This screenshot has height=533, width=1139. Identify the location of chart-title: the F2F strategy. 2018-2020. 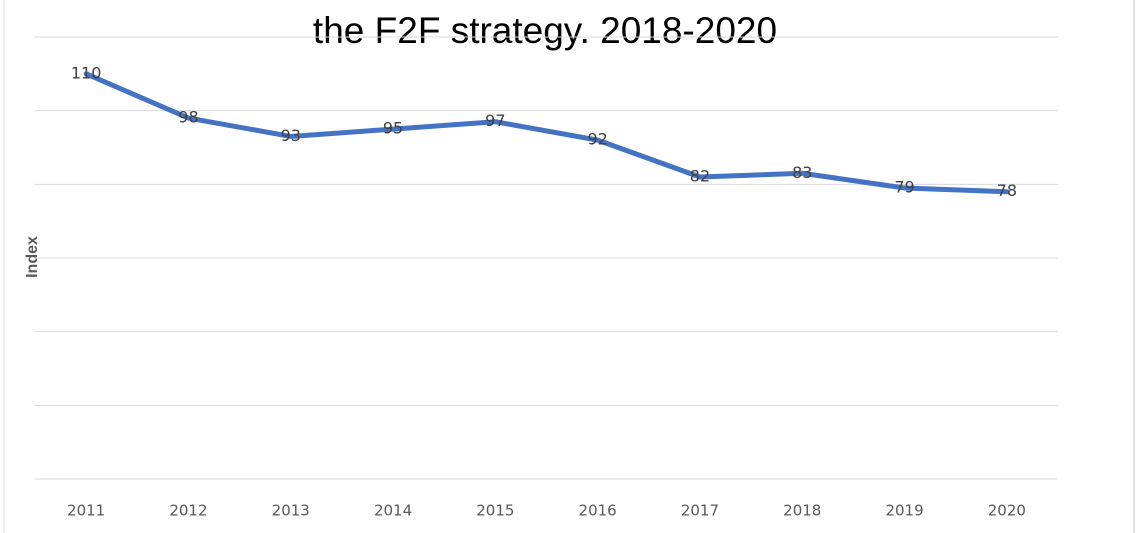
(545, 30).